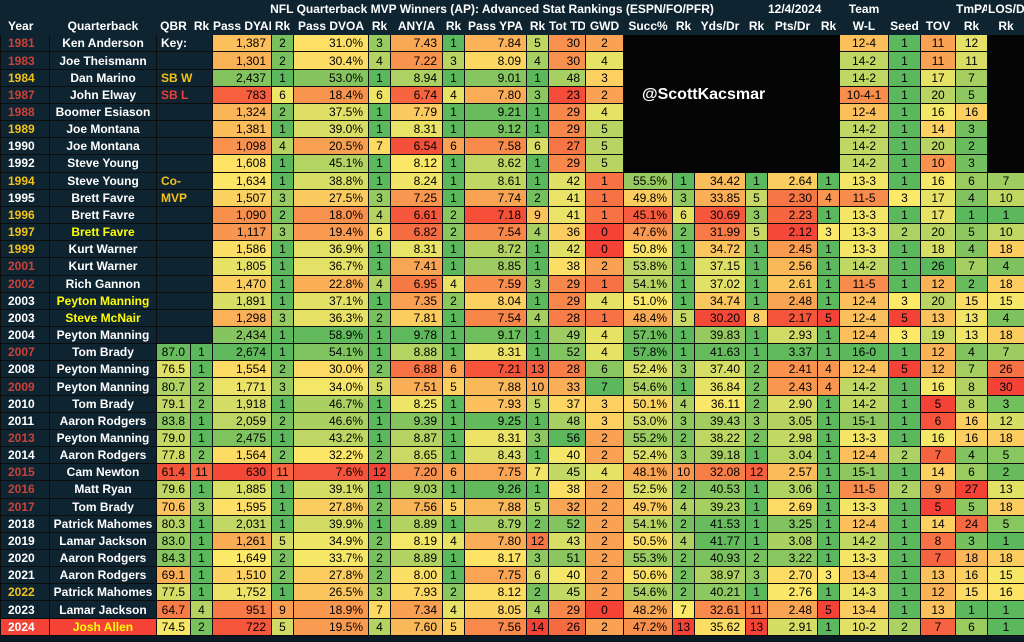 The image size is (1024, 642). I want to click on qbr-rank: 2, so click(201, 455).